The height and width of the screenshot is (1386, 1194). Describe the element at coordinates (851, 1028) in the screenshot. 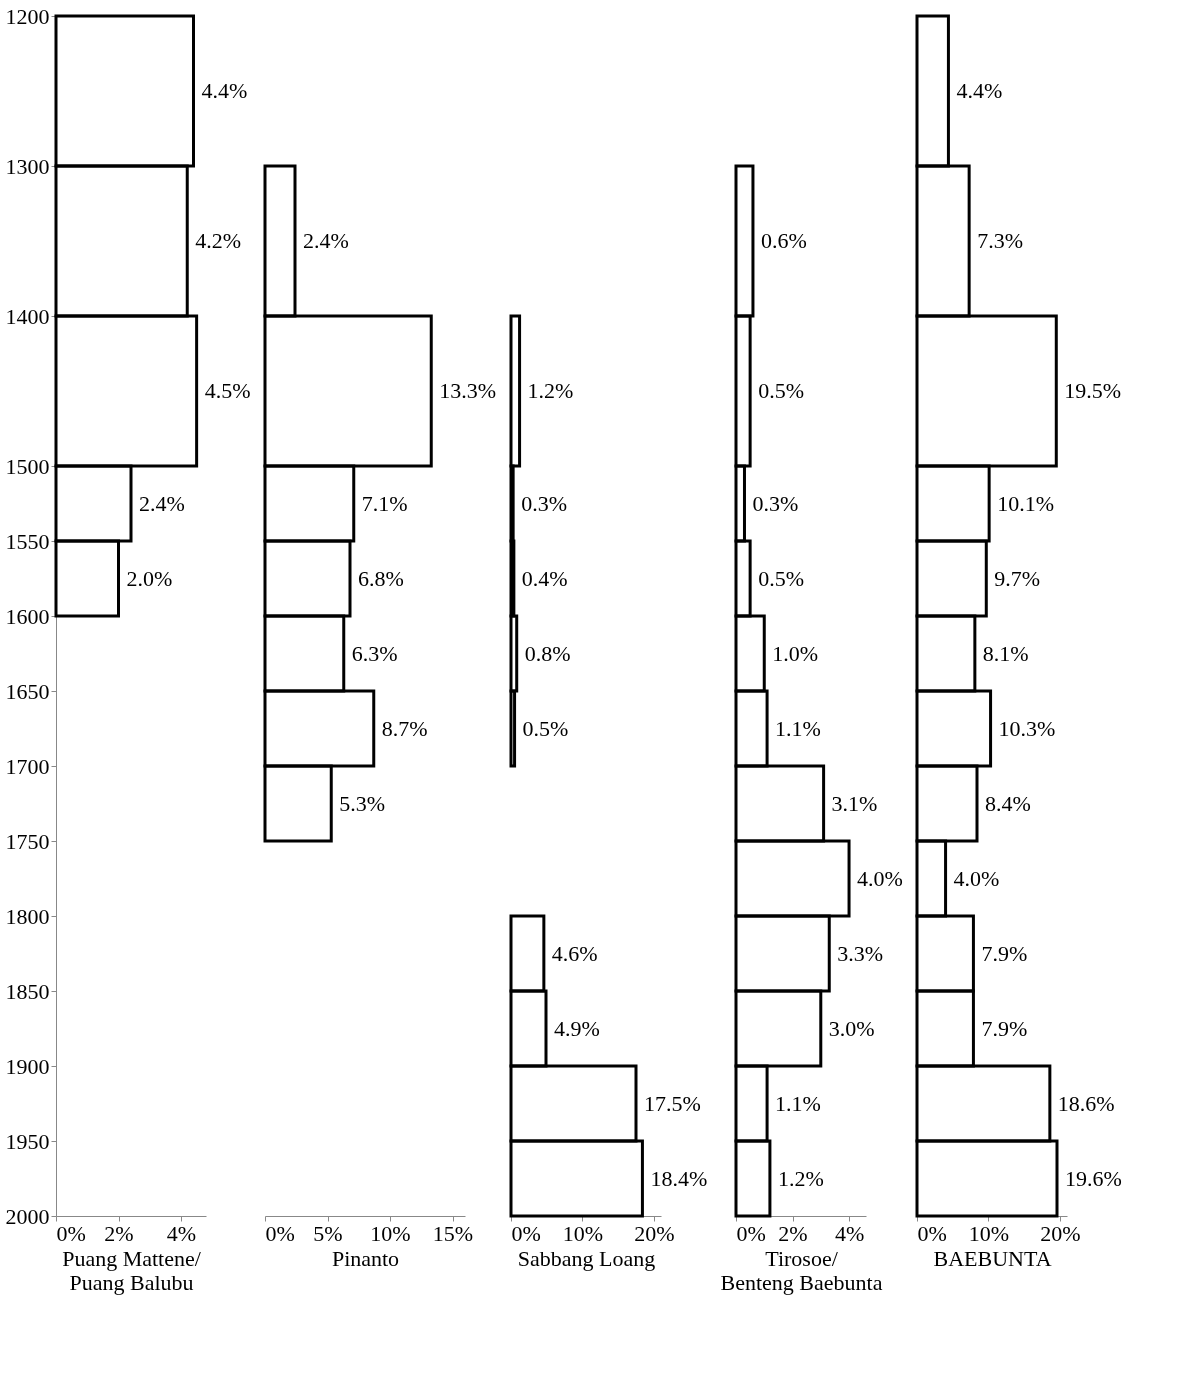

I see `data-label: 3.0%` at that location.